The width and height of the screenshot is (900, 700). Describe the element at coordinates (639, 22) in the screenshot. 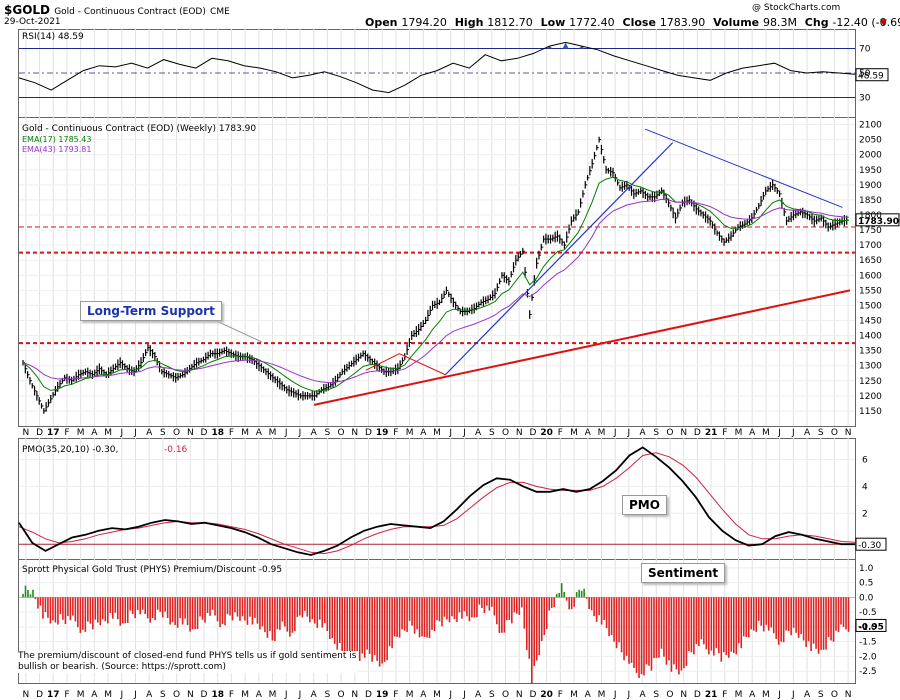

I see `close-label: Close` at that location.